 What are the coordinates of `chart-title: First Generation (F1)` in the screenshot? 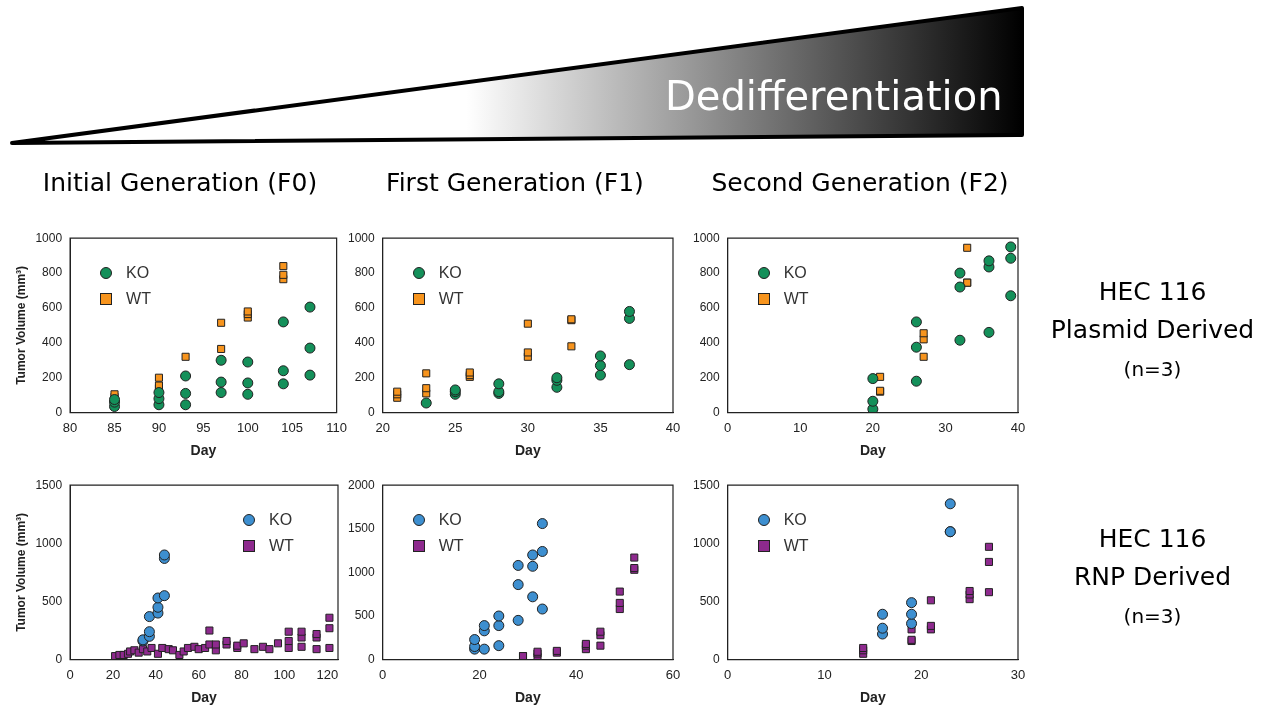 It's located at (515, 183).